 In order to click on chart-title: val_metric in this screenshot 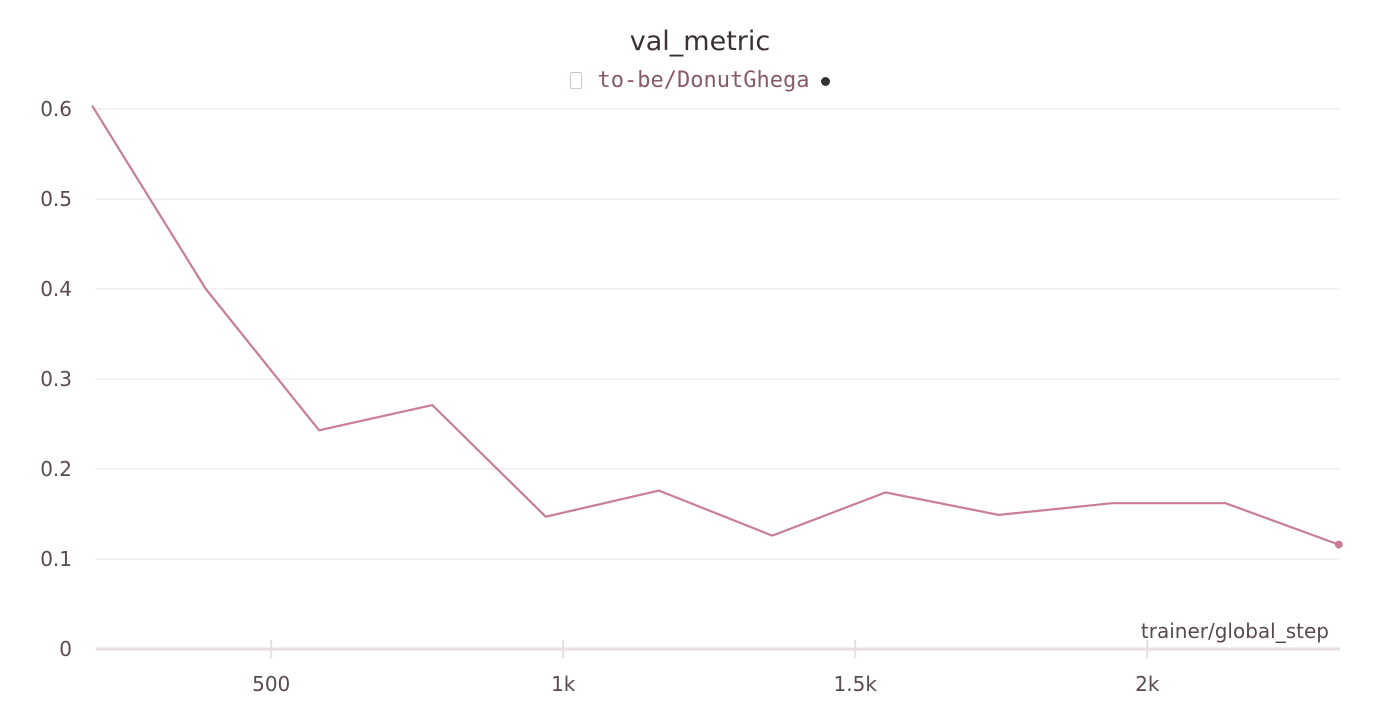, I will do `click(700, 41)`.